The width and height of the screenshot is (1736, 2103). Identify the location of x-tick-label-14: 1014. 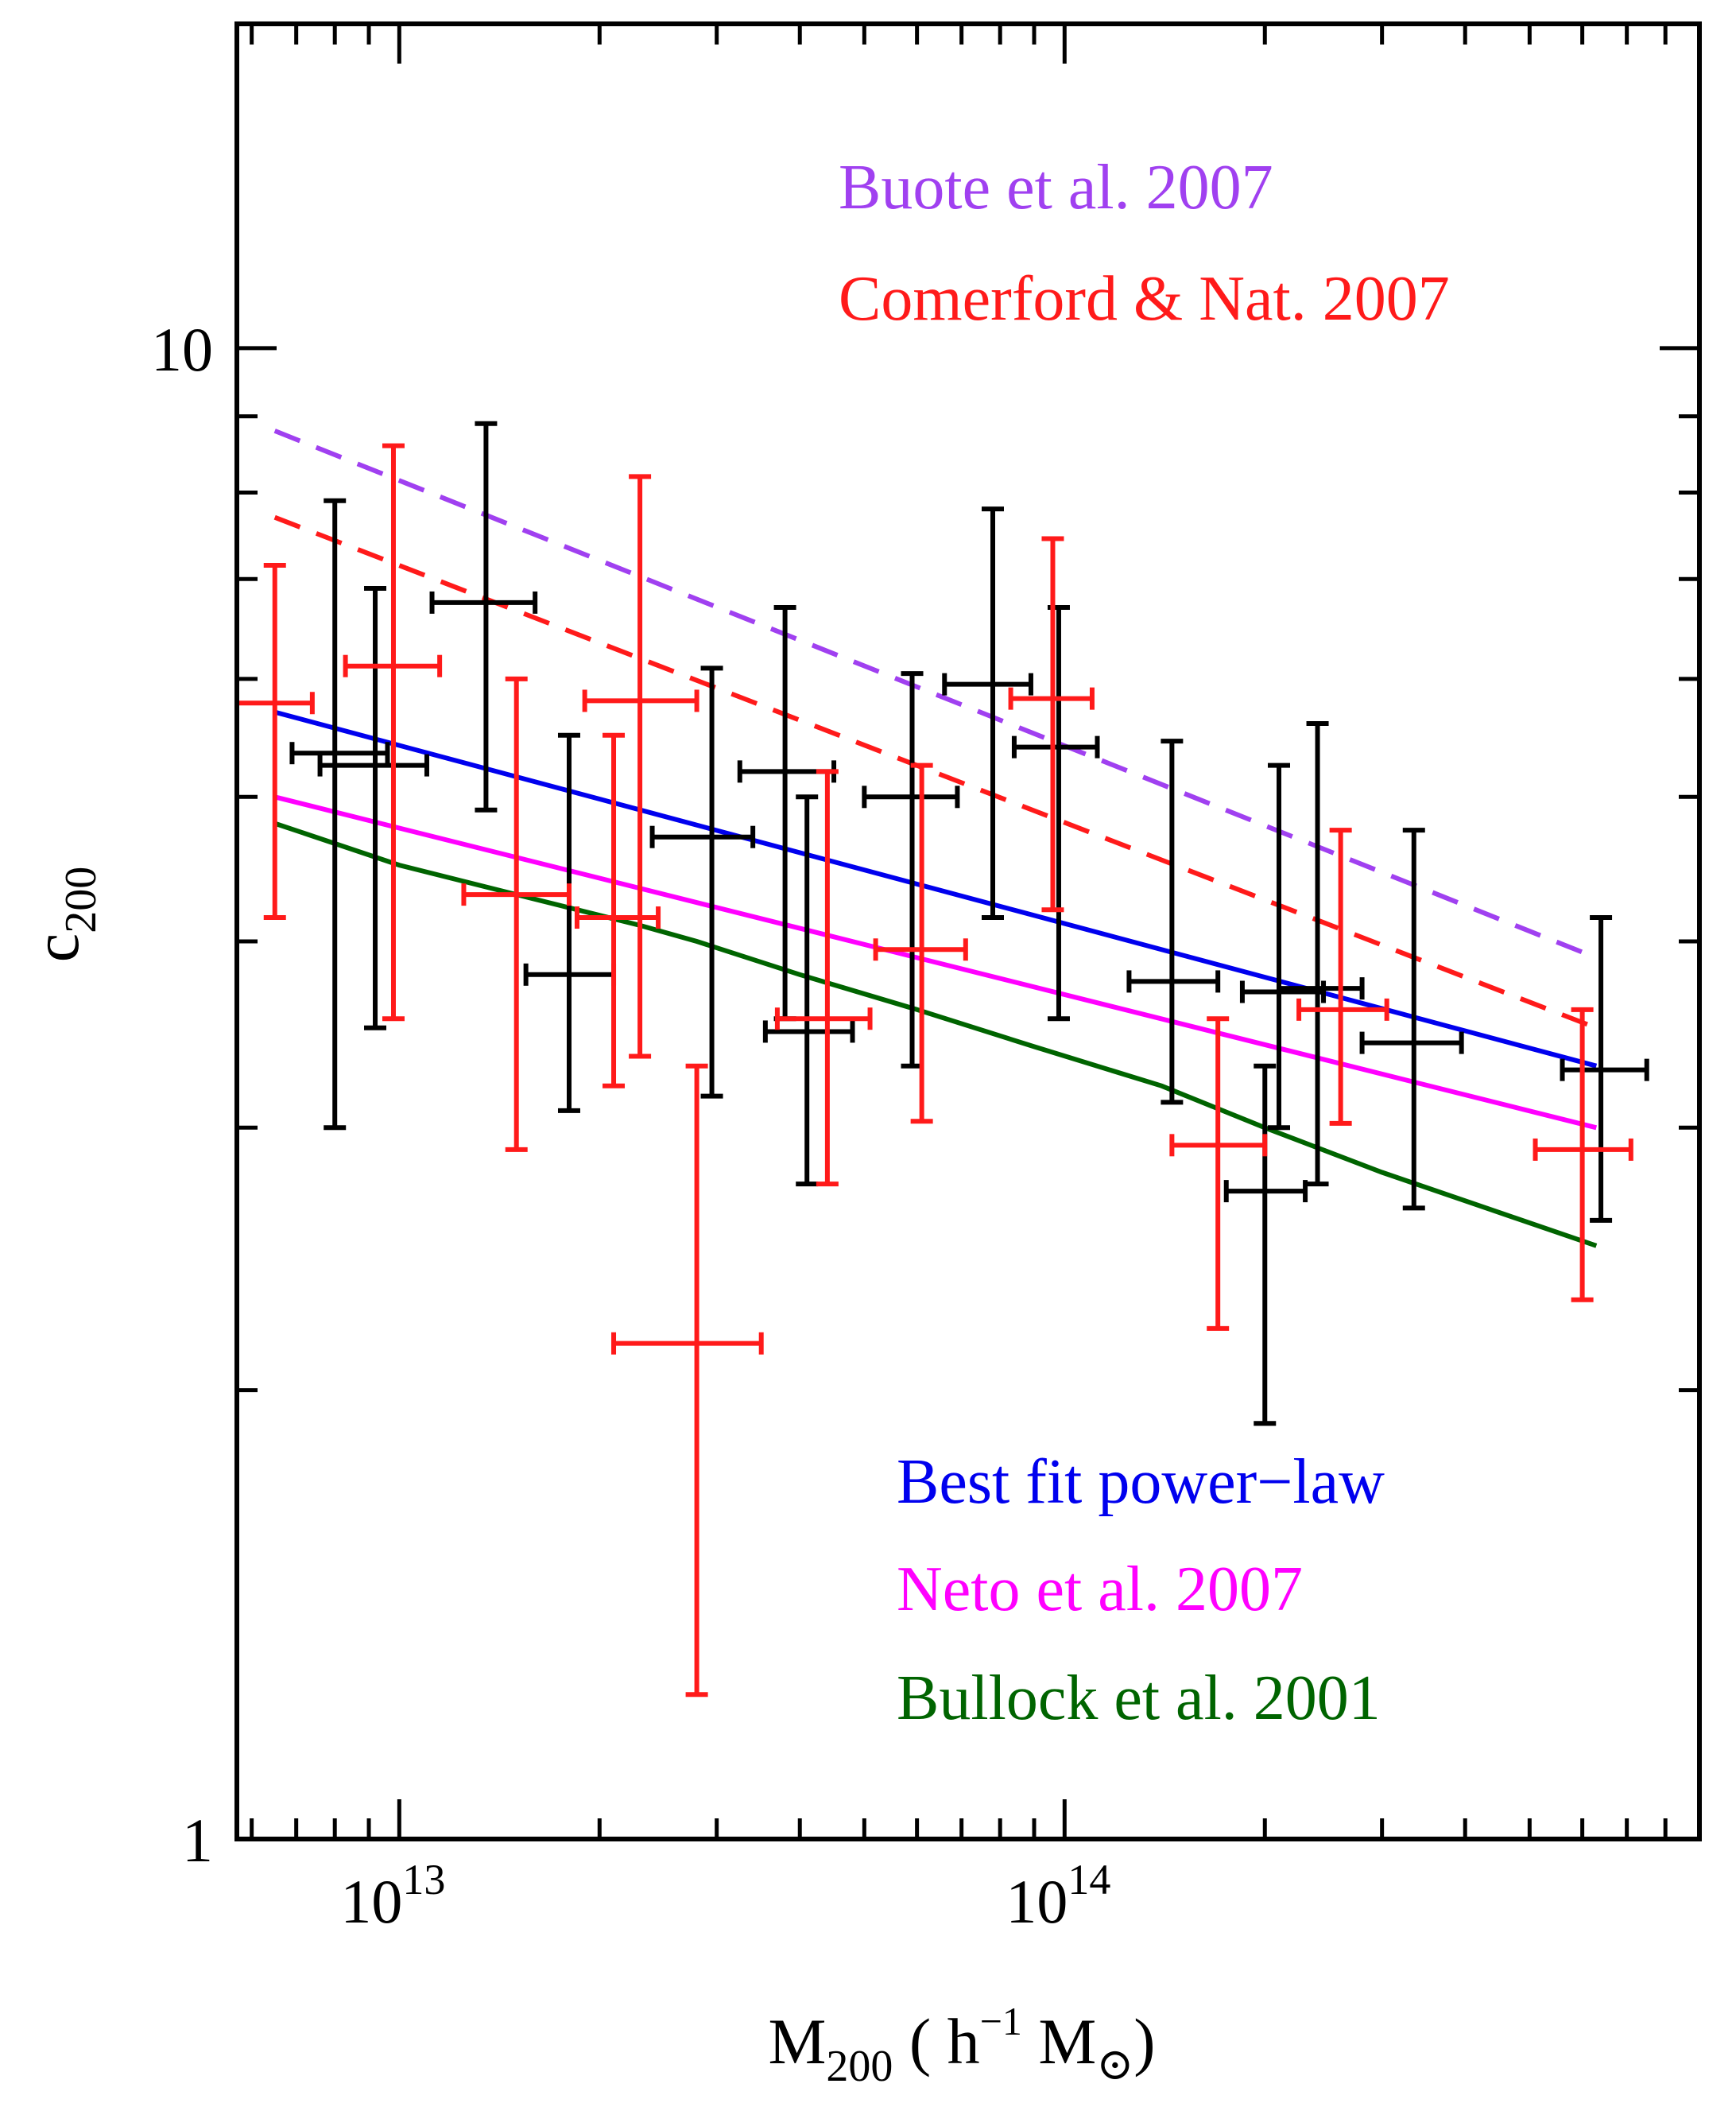
(1058, 1896).